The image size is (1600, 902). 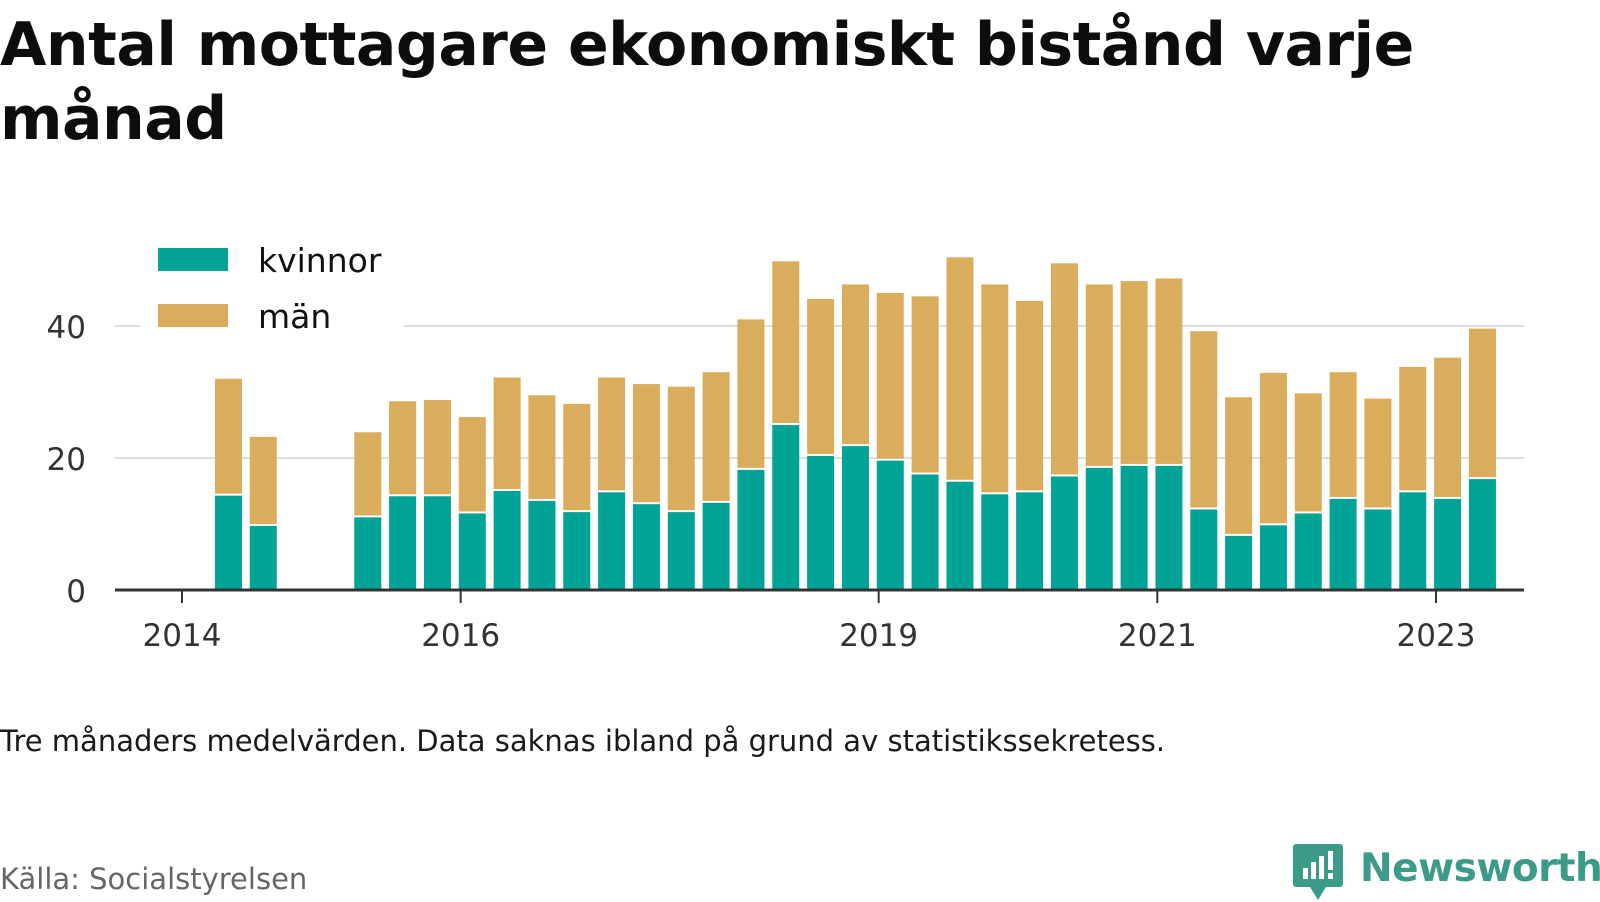 I want to click on x-tick-label: 2023, so click(x=1436, y=636).